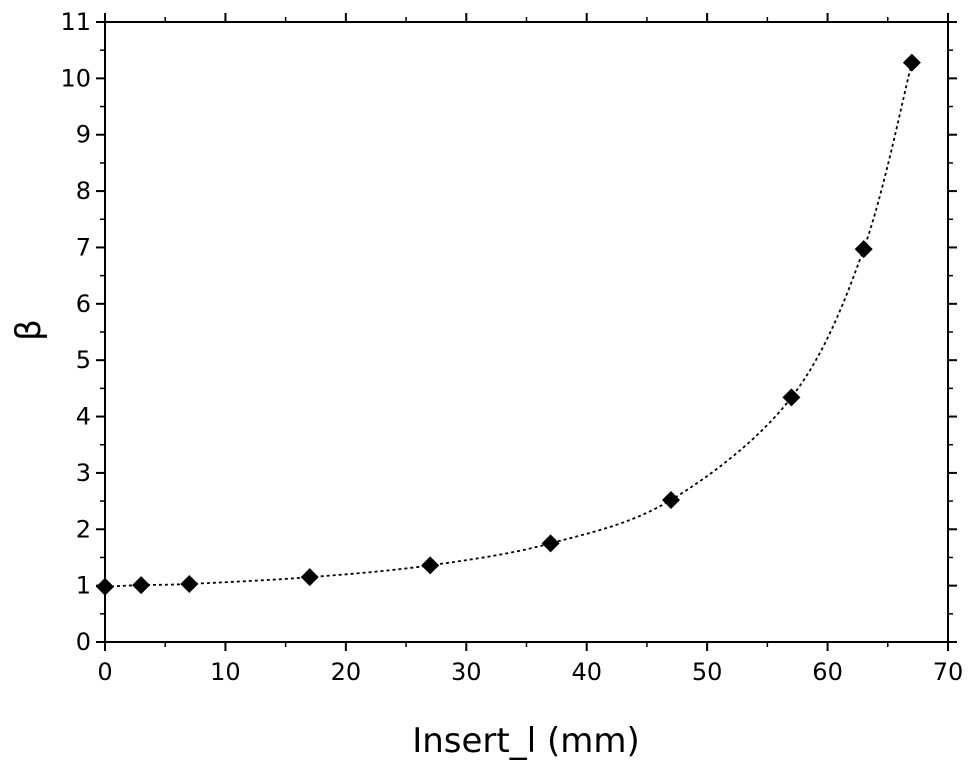 Image resolution: width=974 pixels, height=769 pixels. Describe the element at coordinates (83, 642) in the screenshot. I see `y-tick-label: 0` at that location.